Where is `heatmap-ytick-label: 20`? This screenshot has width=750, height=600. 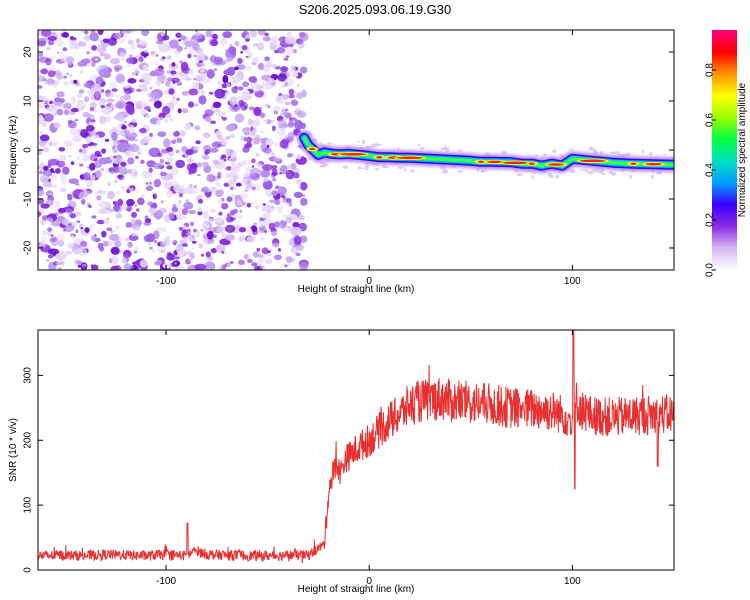 heatmap-ytick-label: 20 is located at coordinates (28, 52).